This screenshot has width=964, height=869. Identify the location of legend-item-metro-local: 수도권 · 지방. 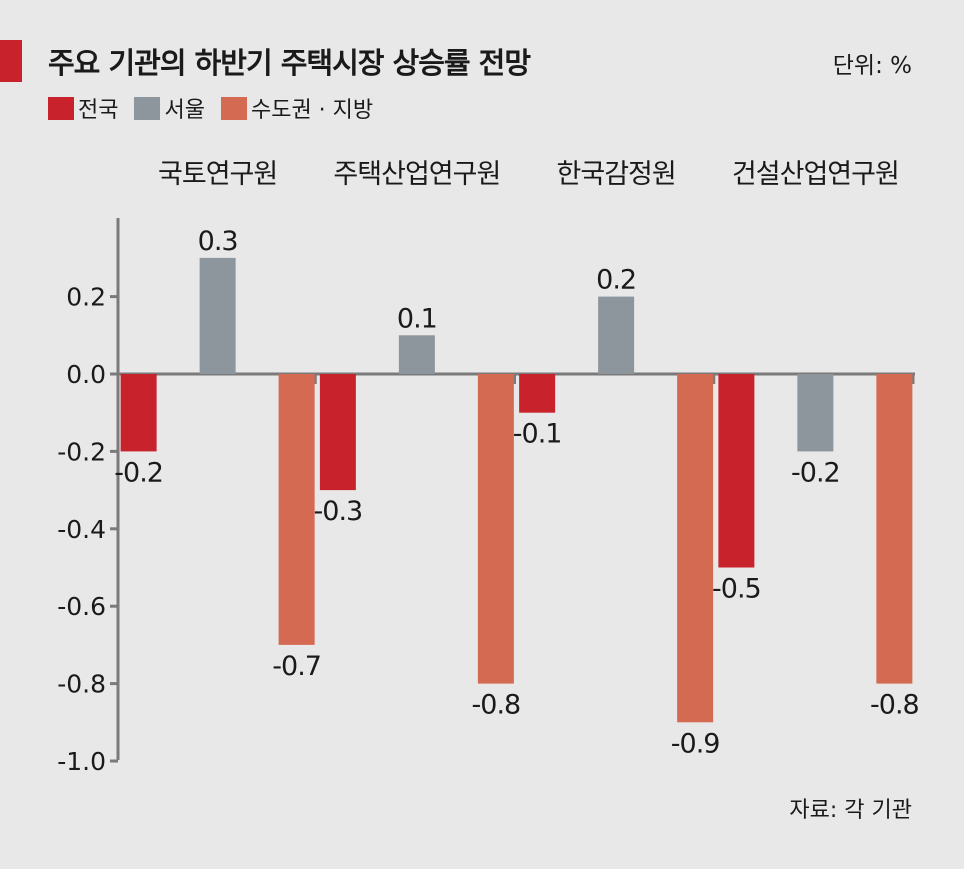
(297, 108).